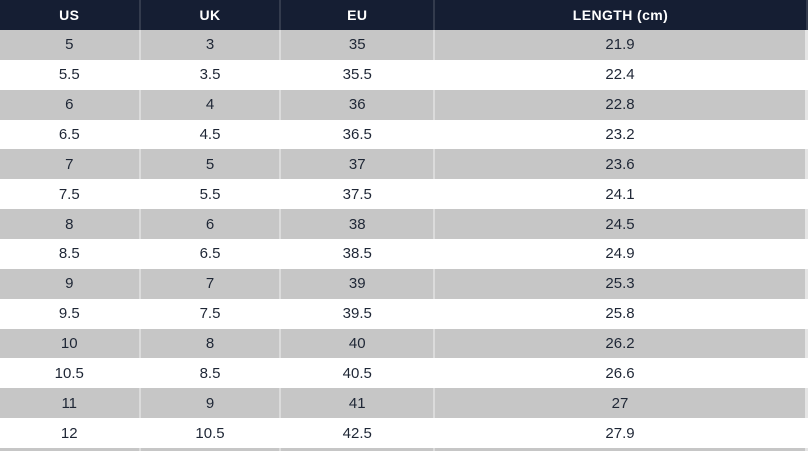 This screenshot has width=808, height=451. What do you see at coordinates (358, 403) in the screenshot?
I see `table-cell-eu: 41` at bounding box center [358, 403].